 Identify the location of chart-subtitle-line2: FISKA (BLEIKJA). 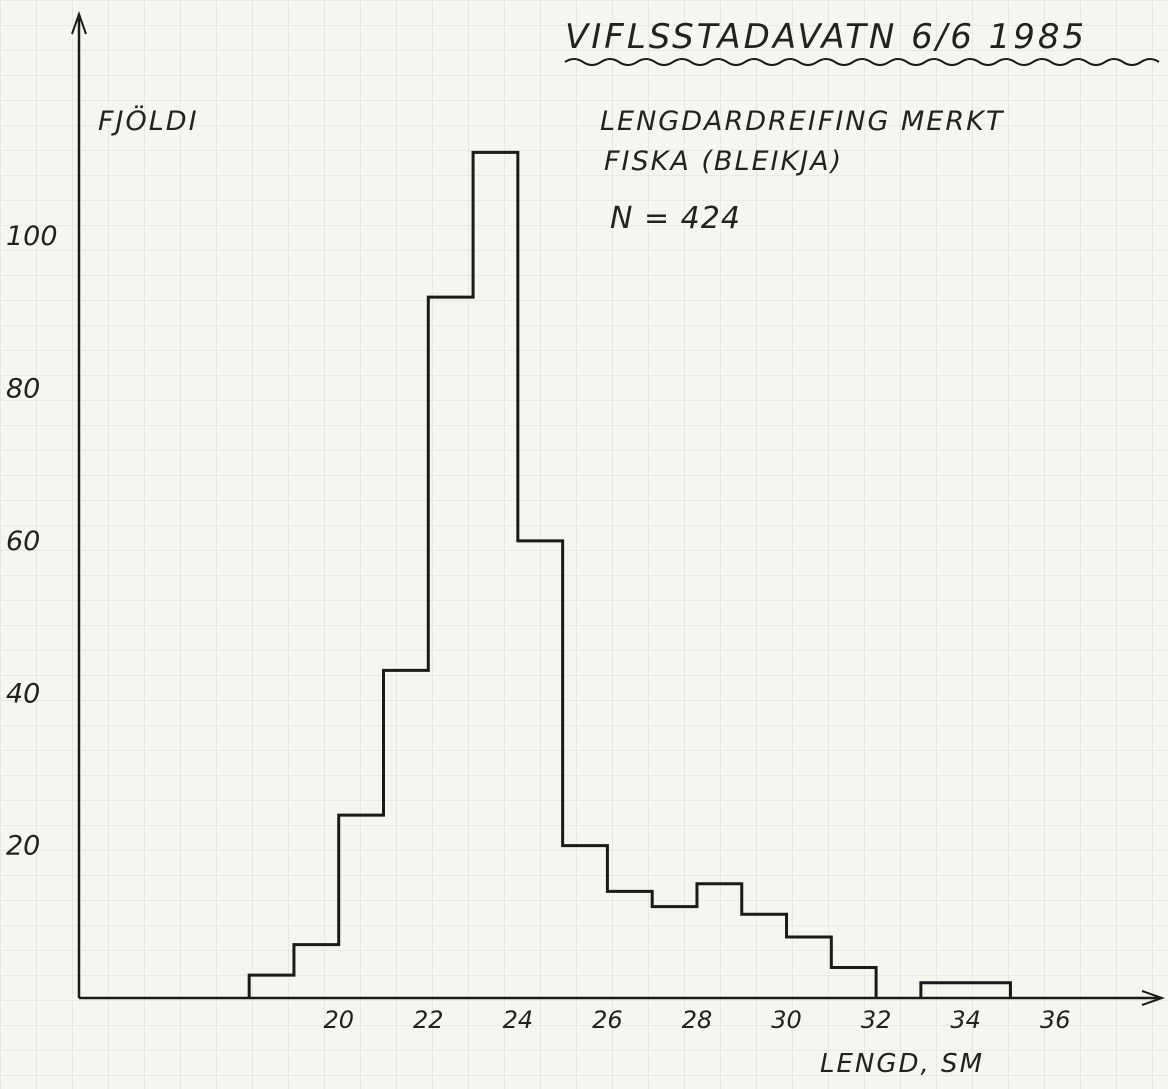
(723, 161).